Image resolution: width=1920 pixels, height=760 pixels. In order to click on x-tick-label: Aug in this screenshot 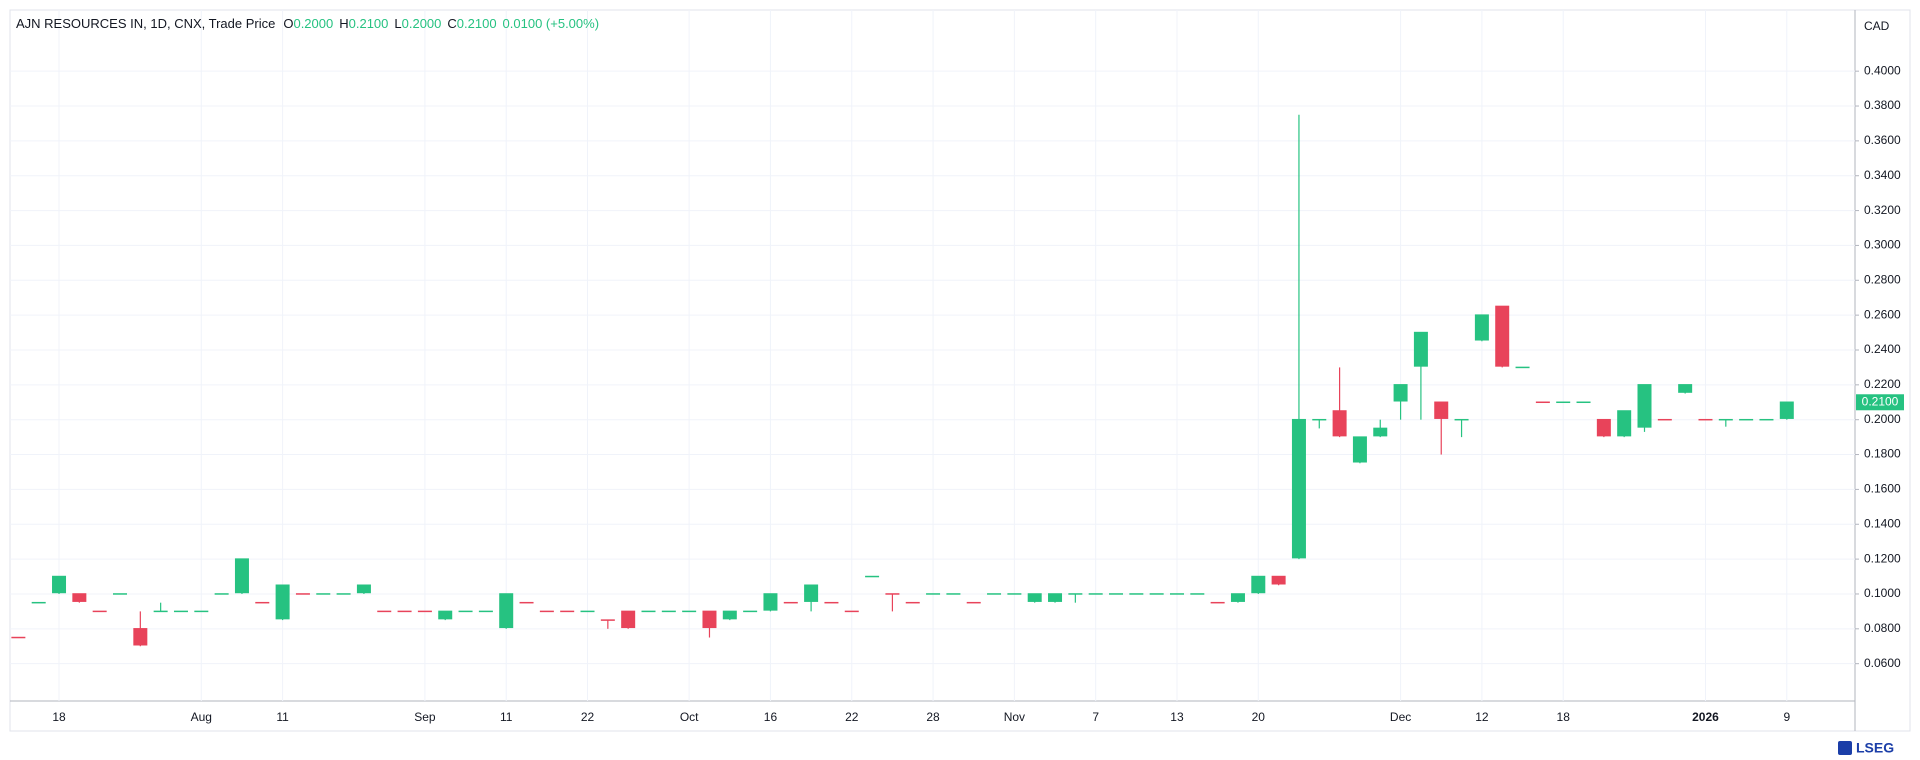, I will do `click(201, 717)`.